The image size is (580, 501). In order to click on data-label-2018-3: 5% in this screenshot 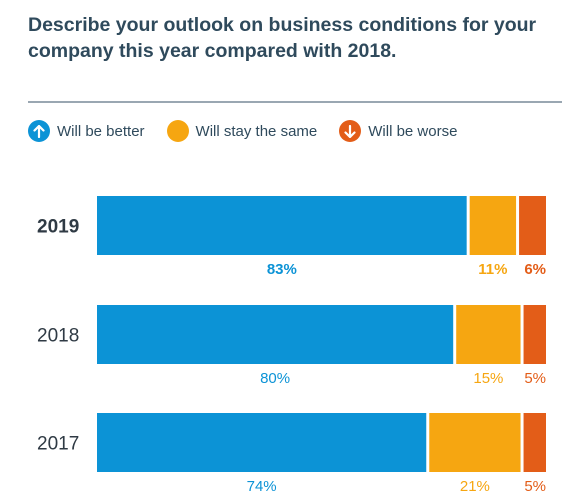, I will do `click(535, 378)`.